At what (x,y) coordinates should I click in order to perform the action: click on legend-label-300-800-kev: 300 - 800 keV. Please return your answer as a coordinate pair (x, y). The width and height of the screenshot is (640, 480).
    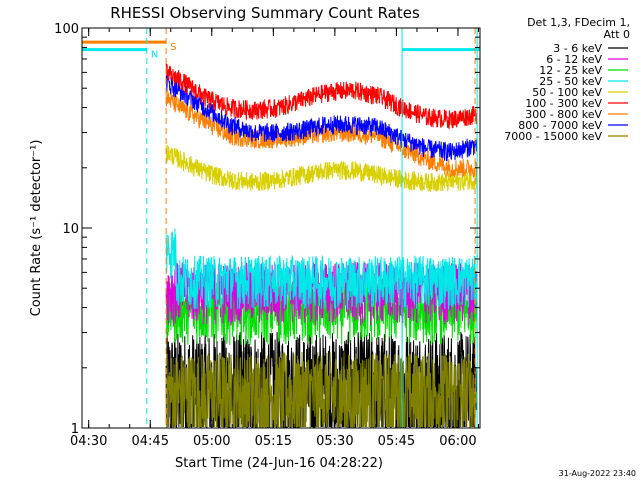
    Looking at the image, I should click on (563, 114).